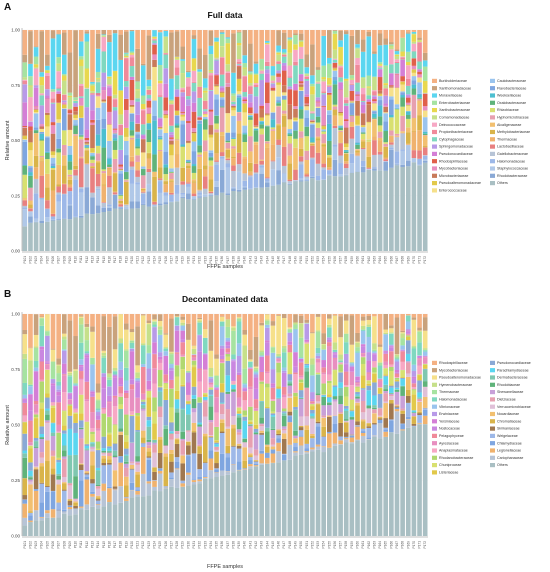 This screenshot has height=572, width=550. What do you see at coordinates (449, 392) in the screenshot?
I see `legend-label: Thermaceae` at bounding box center [449, 392].